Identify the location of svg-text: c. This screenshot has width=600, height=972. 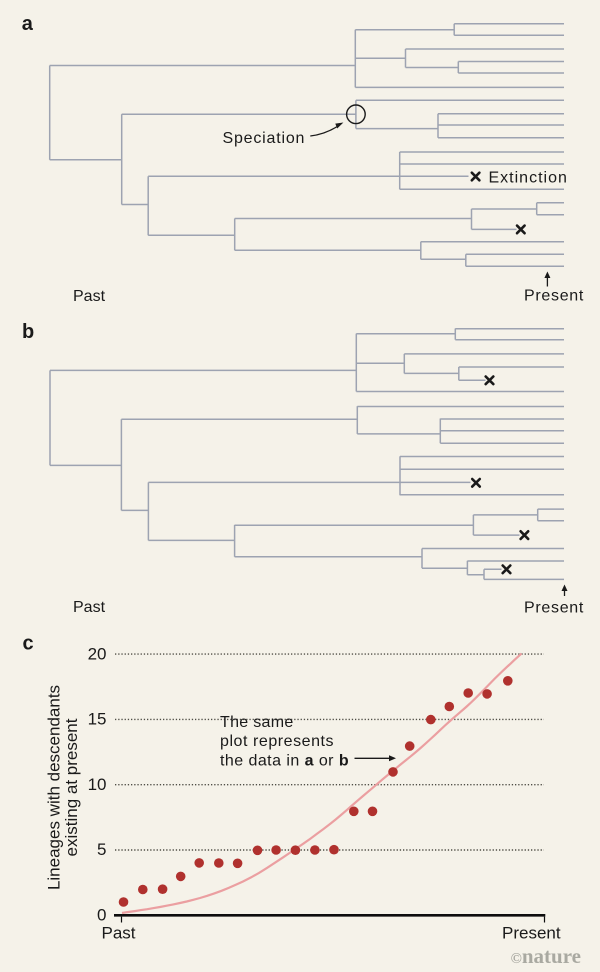
(28, 643).